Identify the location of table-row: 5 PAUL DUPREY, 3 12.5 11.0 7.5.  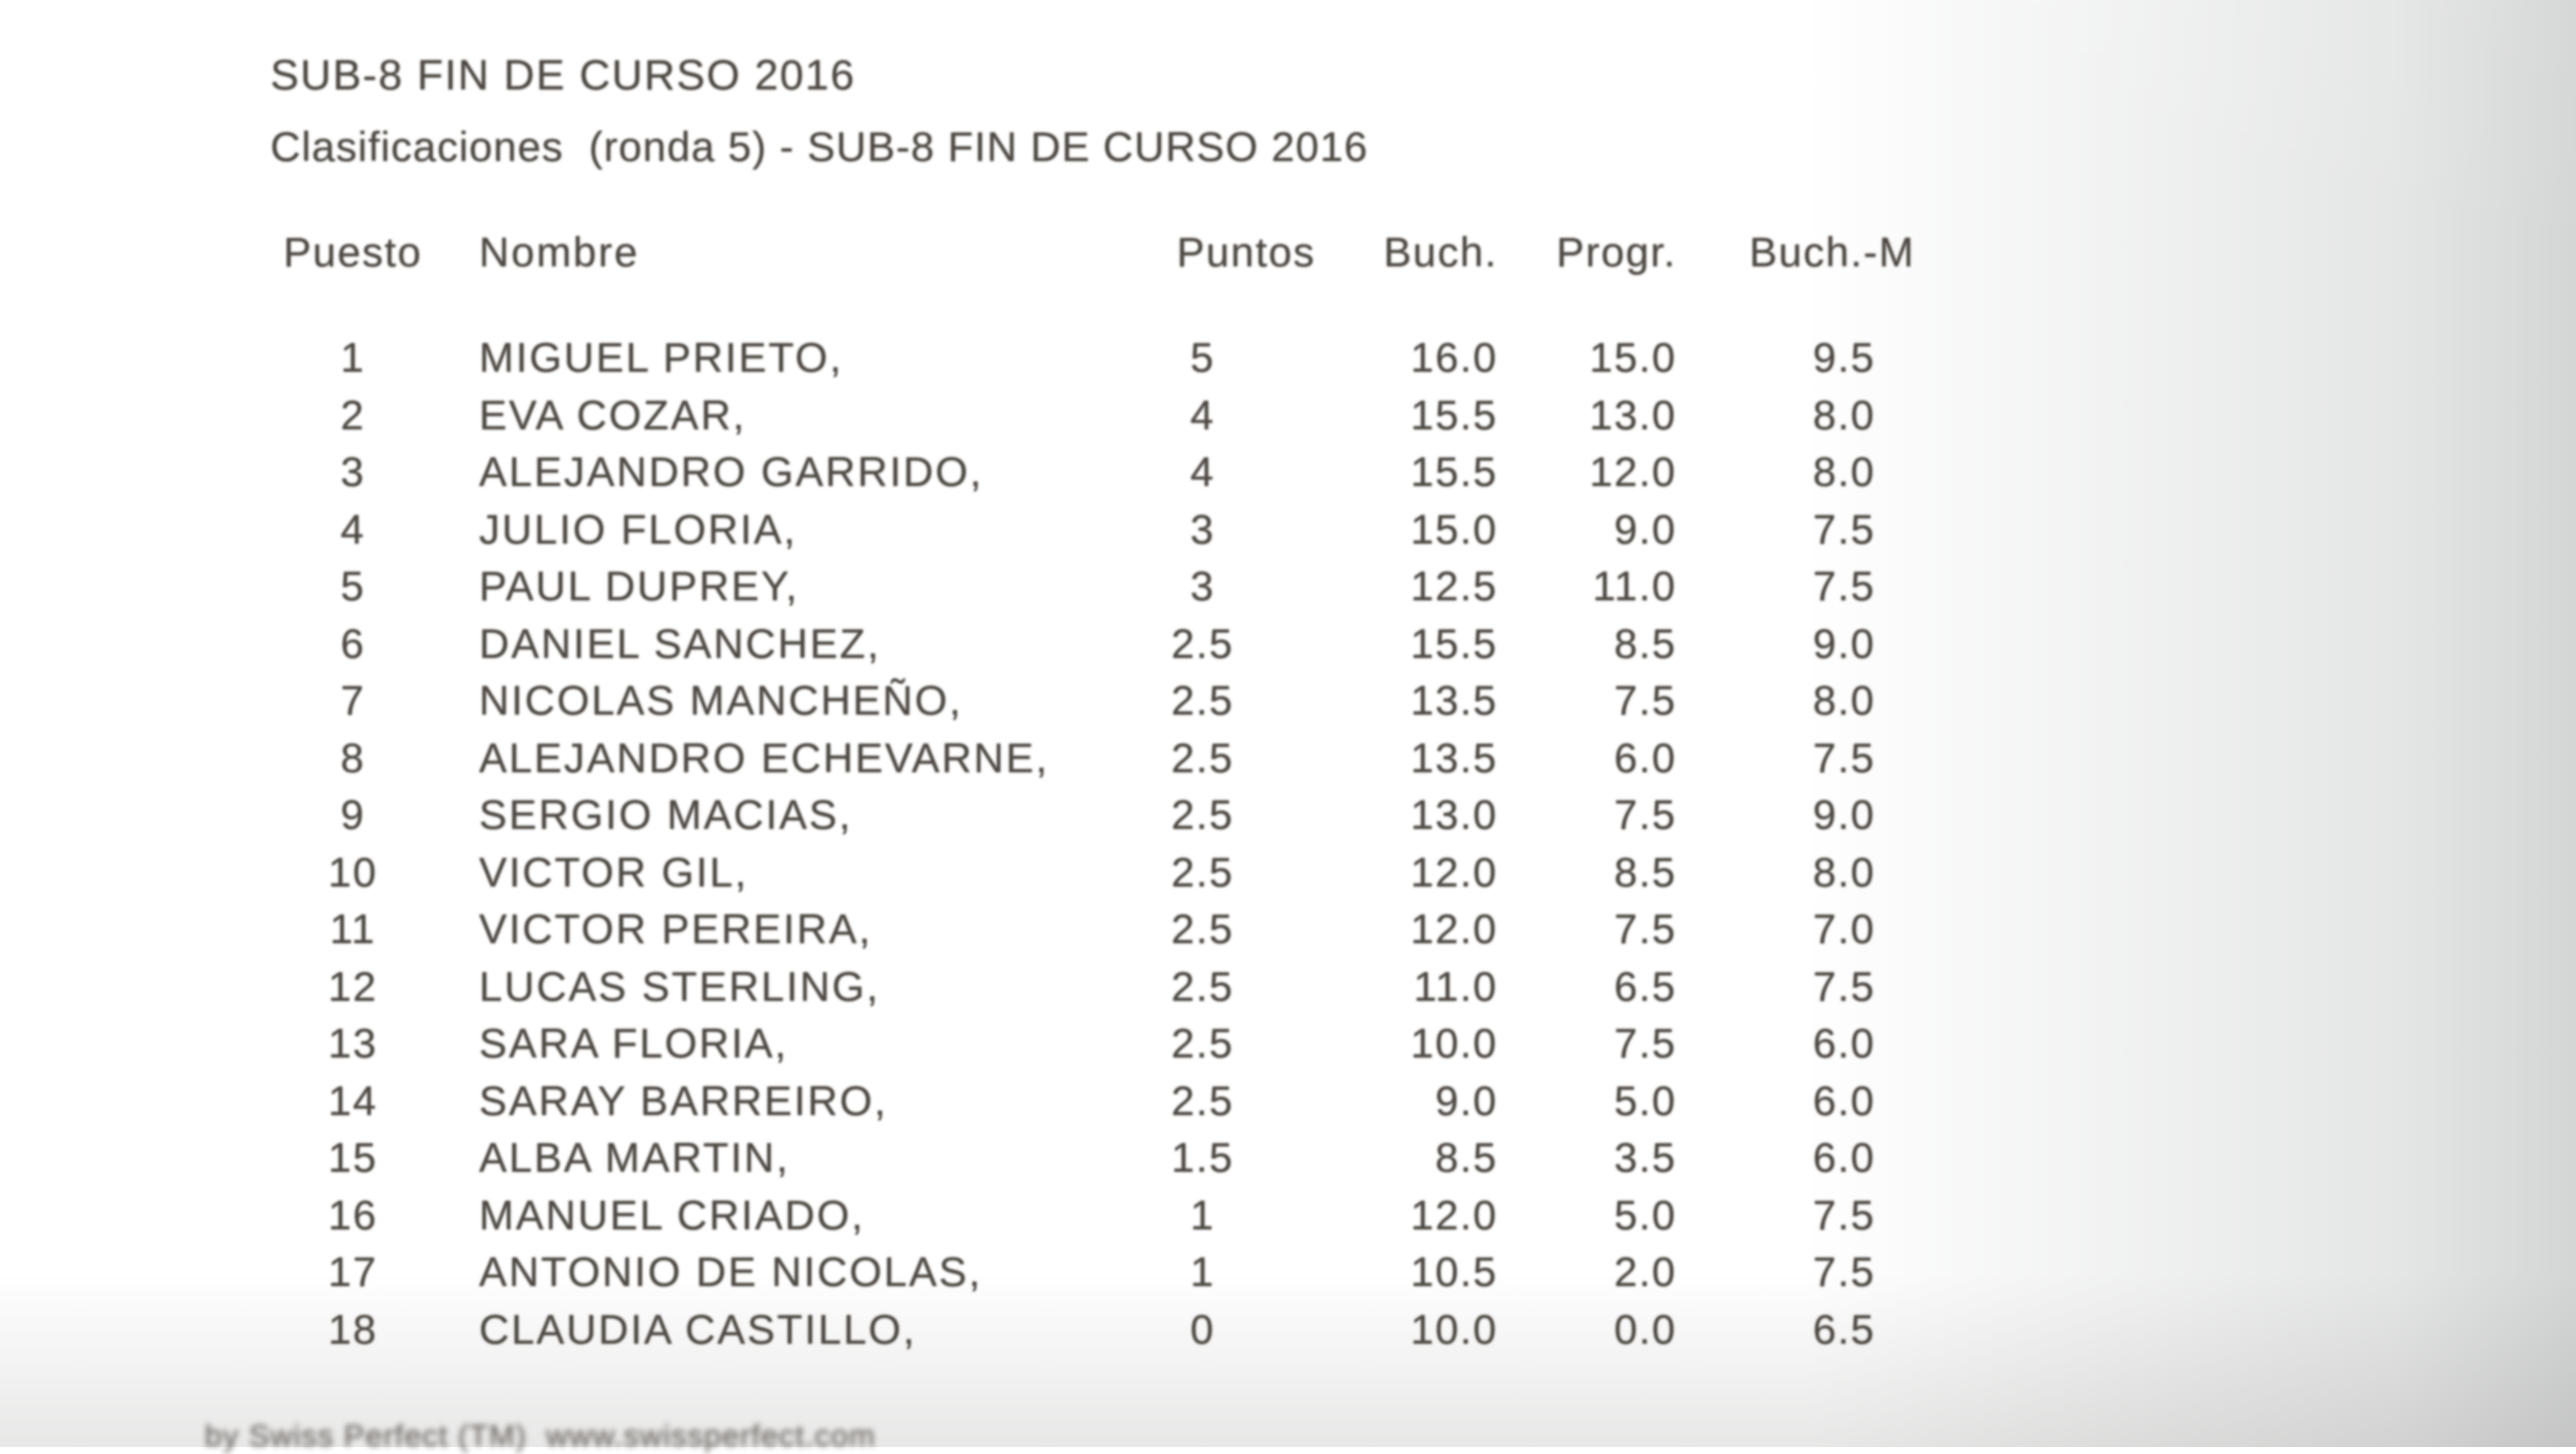
(1095, 586).